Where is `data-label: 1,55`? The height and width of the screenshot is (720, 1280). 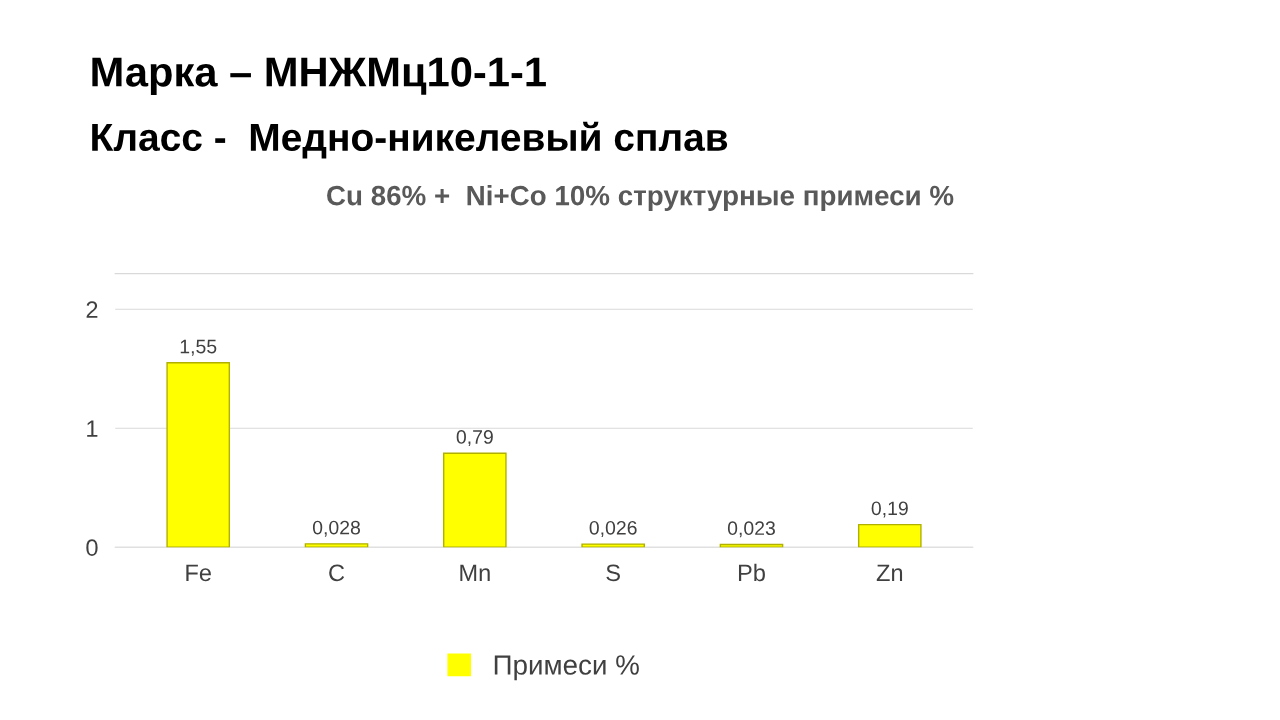 data-label: 1,55 is located at coordinates (198, 347).